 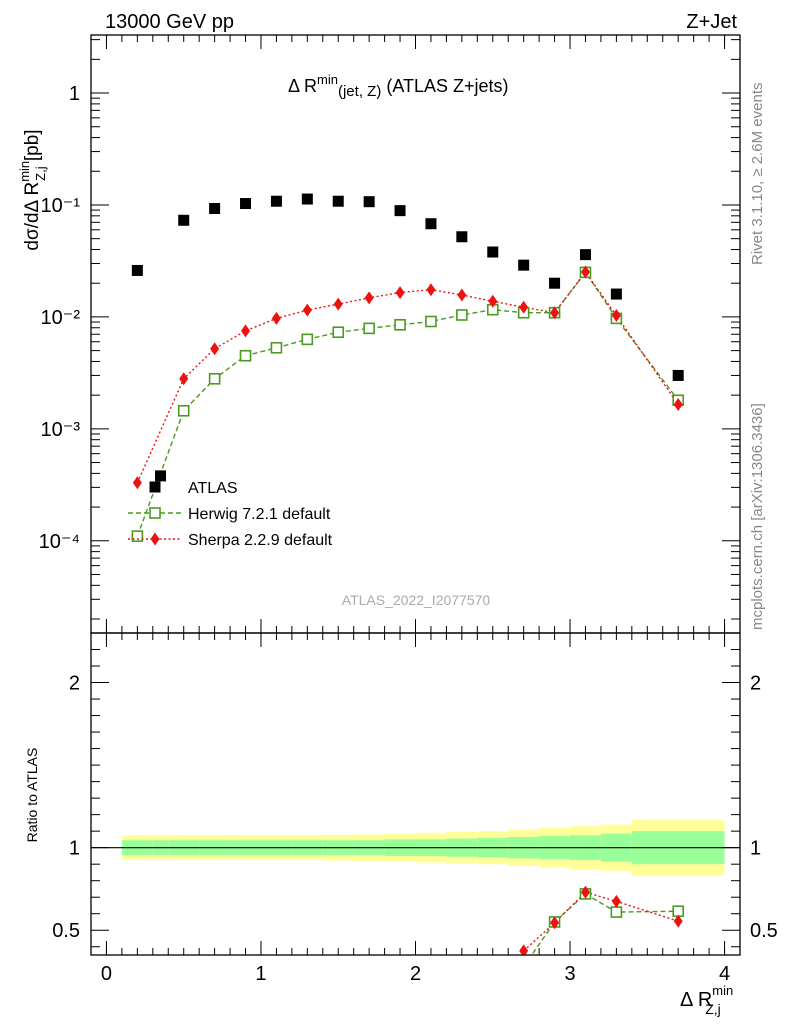 I want to click on ratio-ylabel: Ratio to ATLAS, so click(x=32, y=795).